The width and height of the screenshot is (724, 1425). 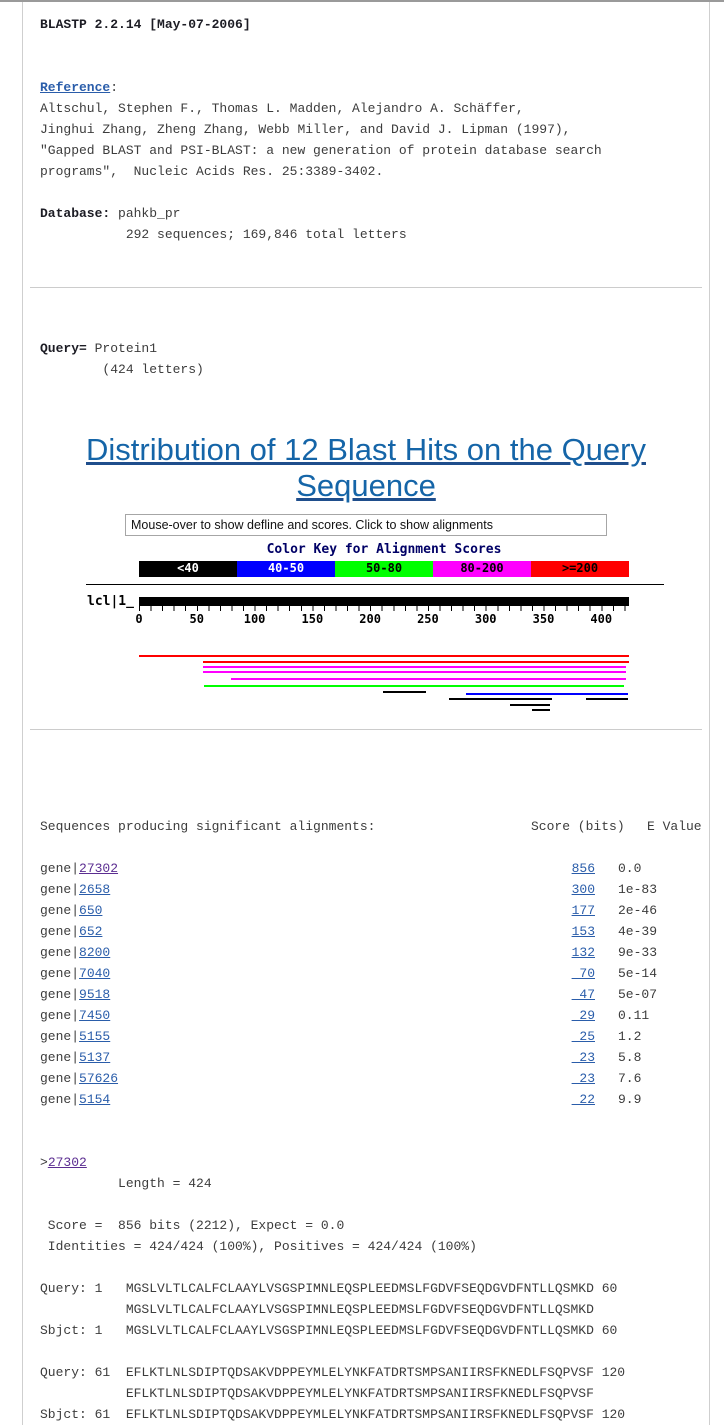 I want to click on score-link: 22, so click(x=583, y=1099).